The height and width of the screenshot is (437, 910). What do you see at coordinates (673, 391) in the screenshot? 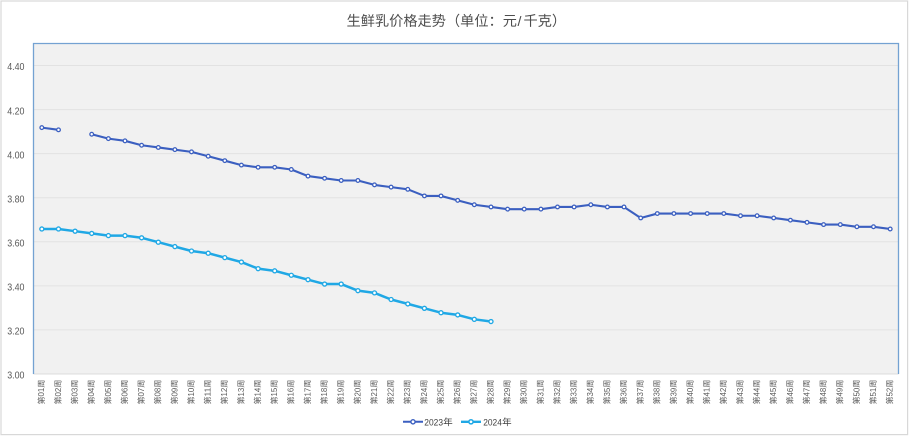
I see `svg-text: 39` at bounding box center [673, 391].